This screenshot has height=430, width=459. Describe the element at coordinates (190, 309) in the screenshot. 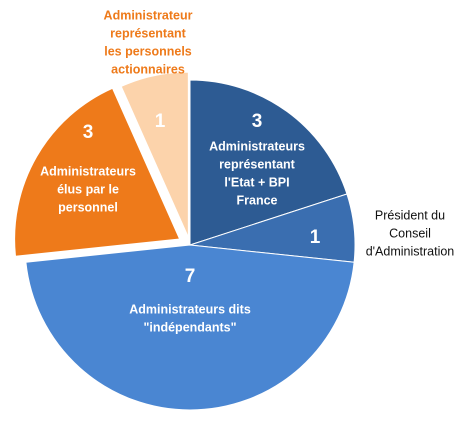

I see `slice-label: Administrateurs dits` at that location.